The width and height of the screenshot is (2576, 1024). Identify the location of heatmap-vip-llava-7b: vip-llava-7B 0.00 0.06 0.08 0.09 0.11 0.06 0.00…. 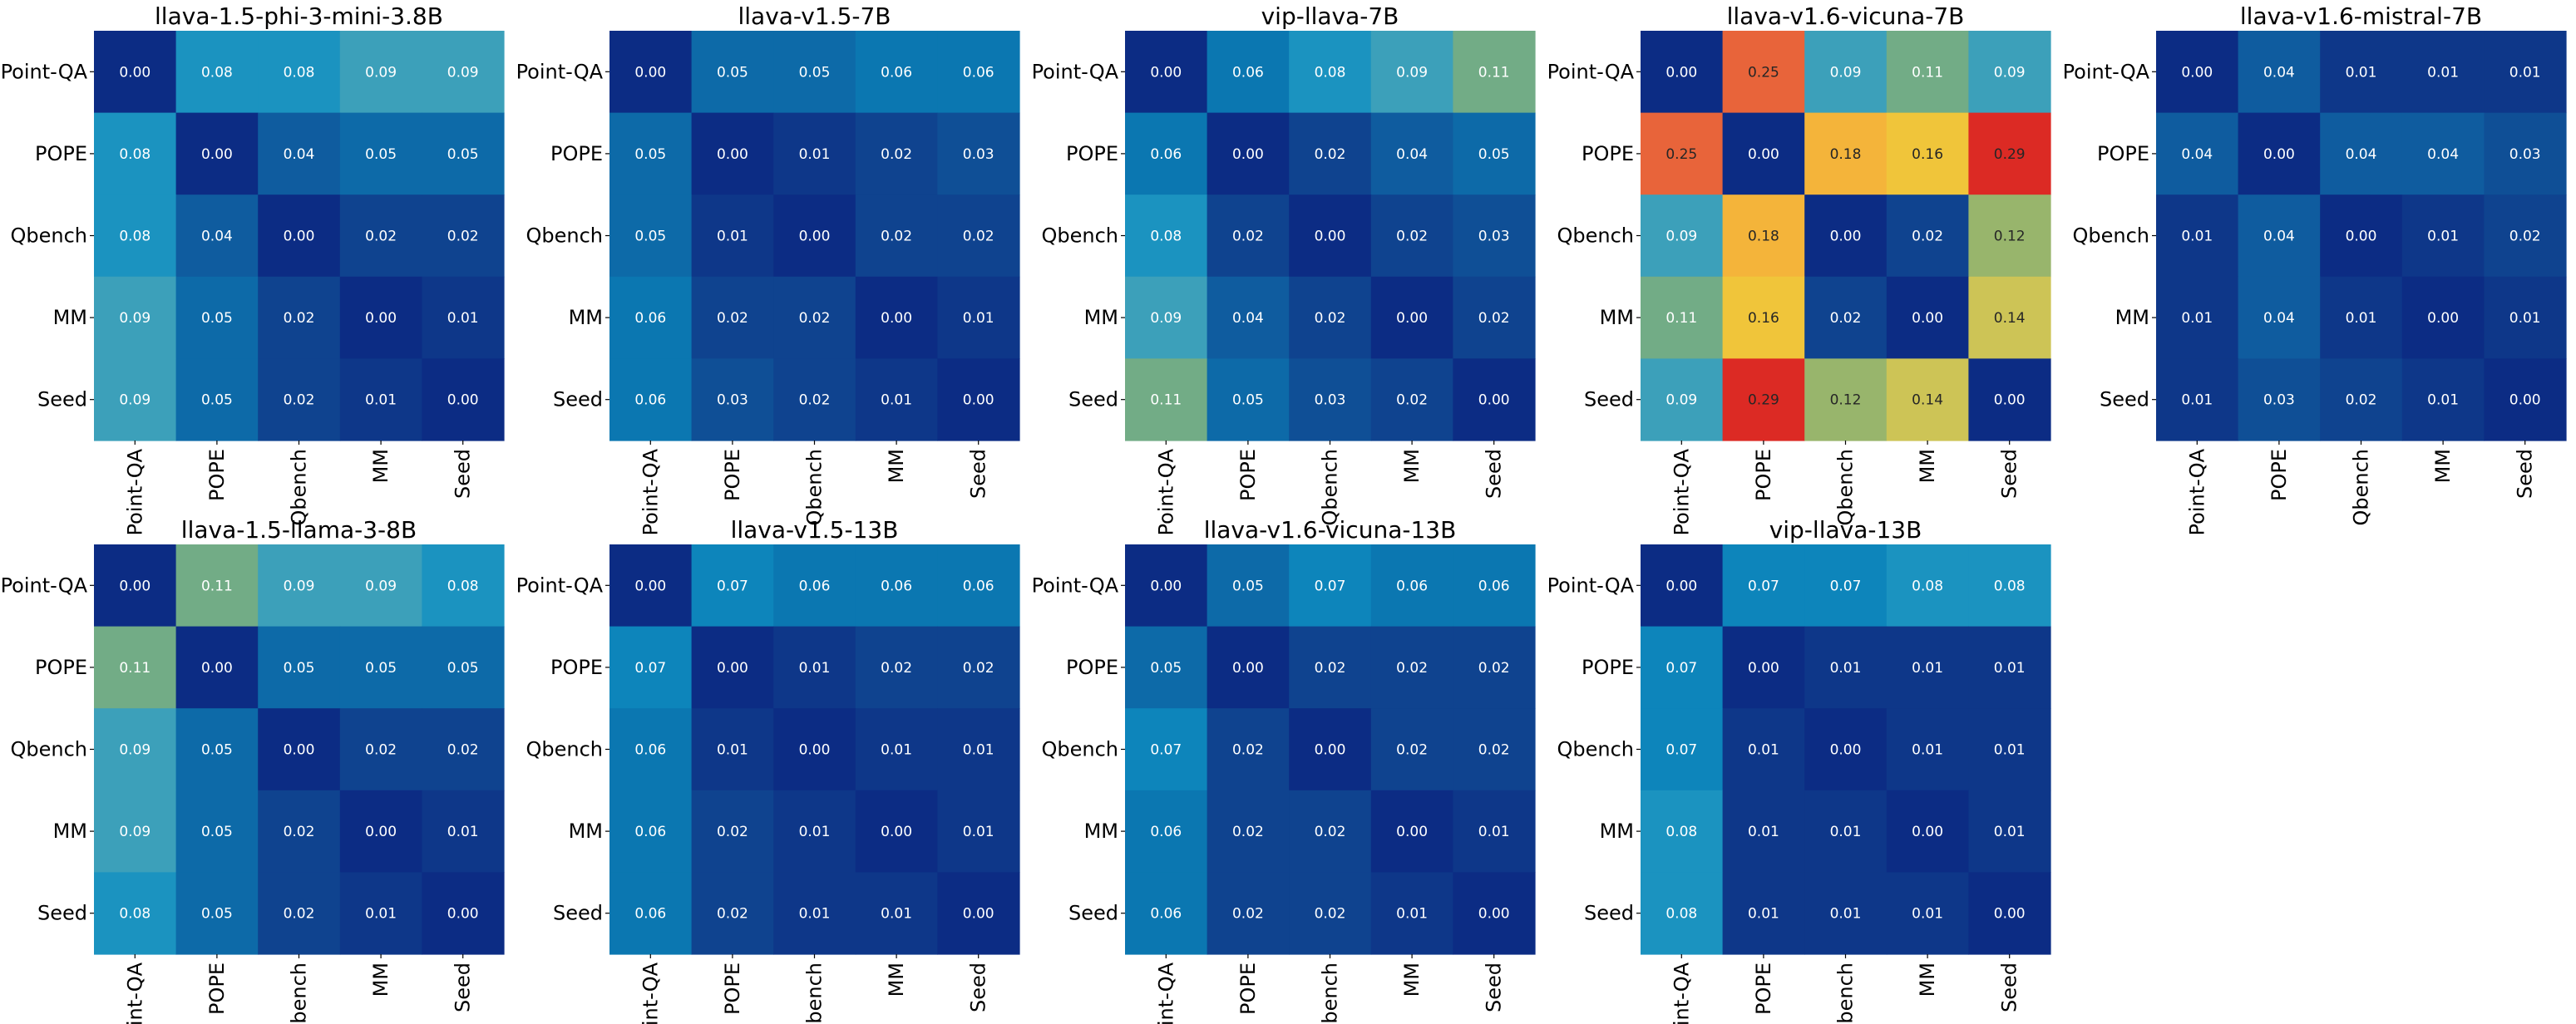
(1284, 268).